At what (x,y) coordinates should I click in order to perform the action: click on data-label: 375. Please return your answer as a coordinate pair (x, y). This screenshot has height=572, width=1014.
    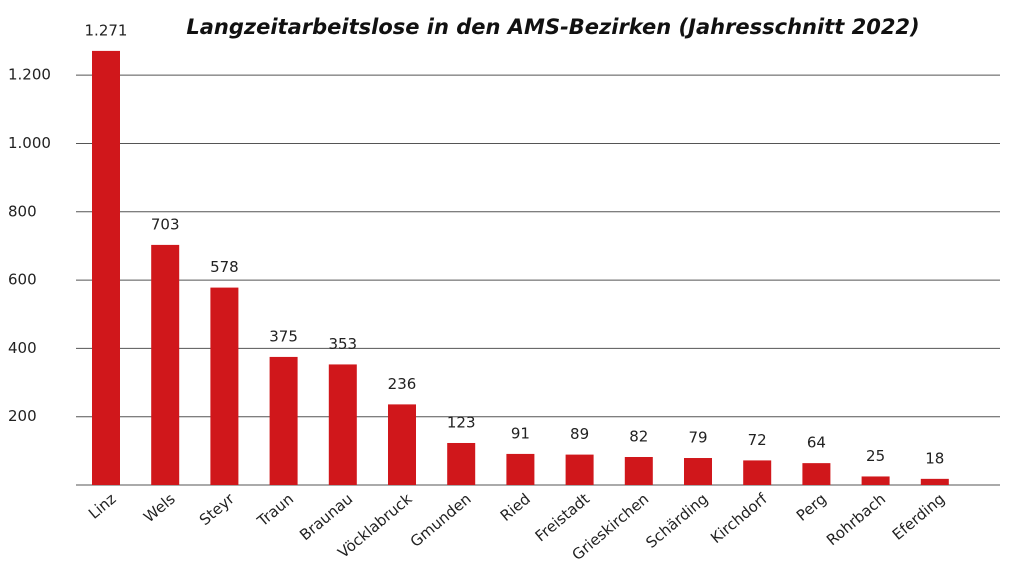
    Looking at the image, I should click on (283, 336).